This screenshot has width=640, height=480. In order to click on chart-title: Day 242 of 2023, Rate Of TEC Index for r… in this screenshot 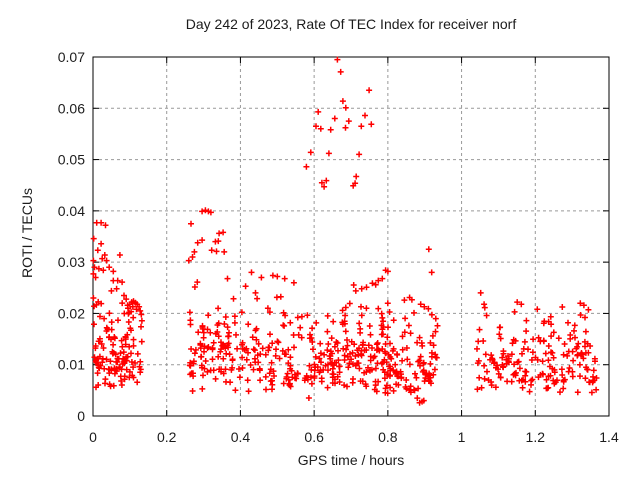, I will do `click(351, 24)`.